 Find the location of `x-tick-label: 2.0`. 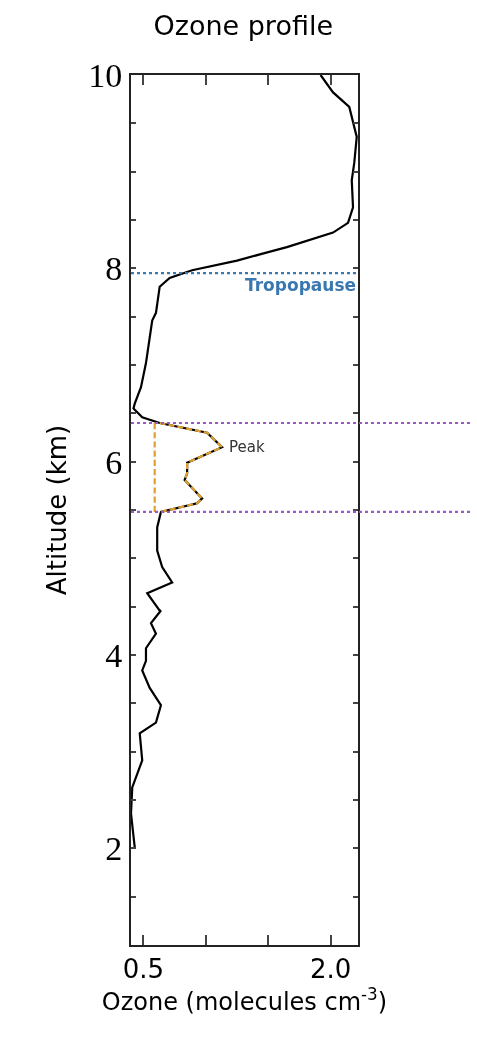

x-tick-label: 2.0 is located at coordinates (330, 969).